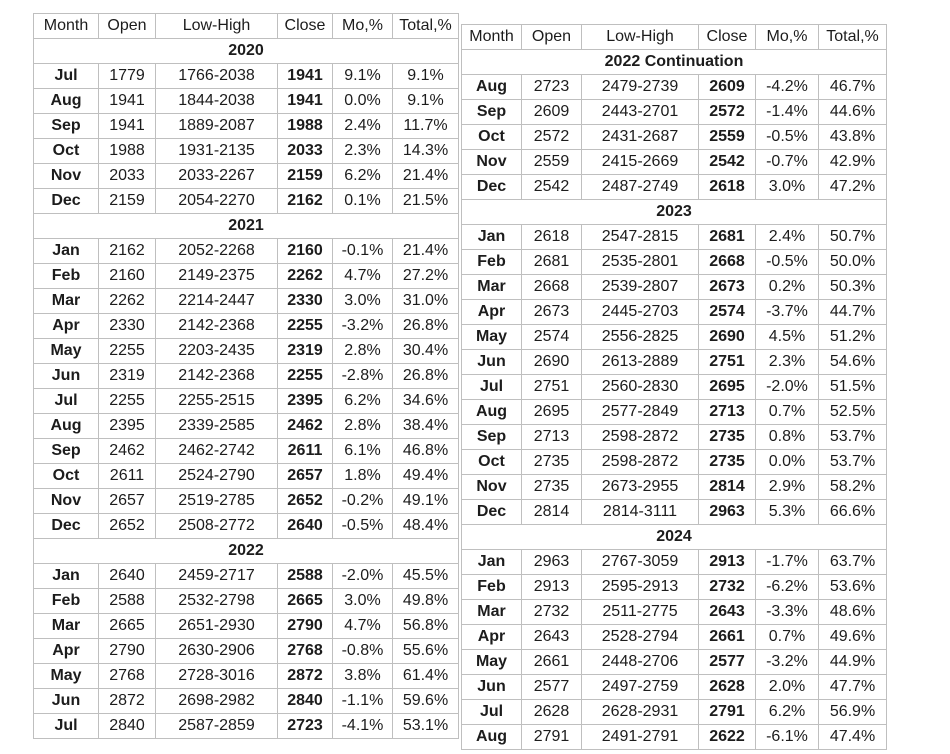 The width and height of the screenshot is (950, 754). I want to click on table-row: Nov 2657 2519-2785 2652 -0.2% 49.1%, so click(246, 501).